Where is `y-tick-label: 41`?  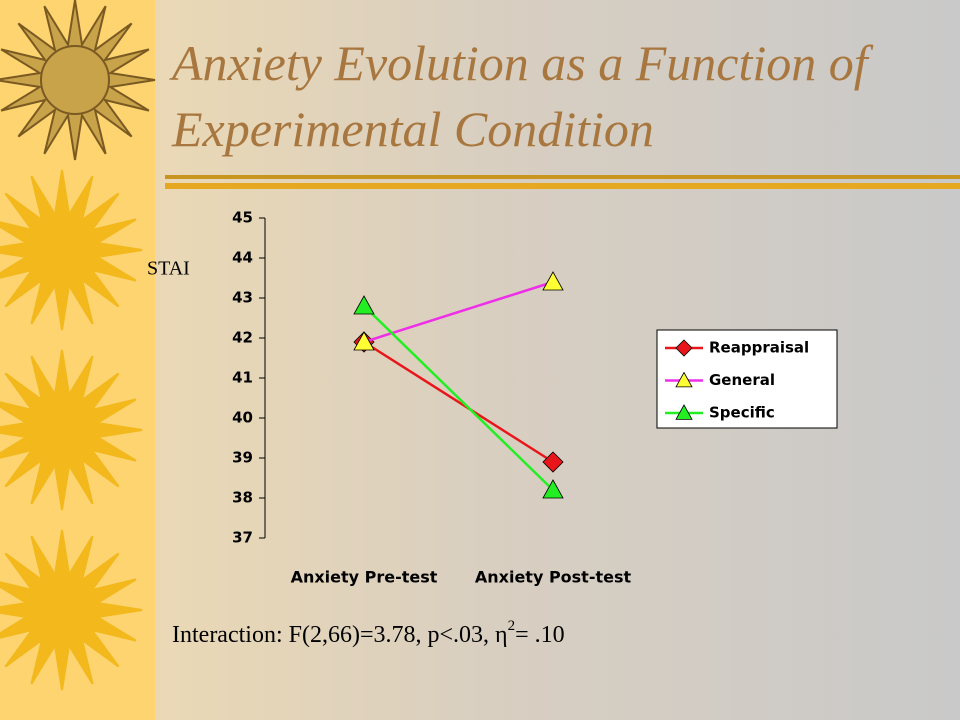
y-tick-label: 41 is located at coordinates (242, 378).